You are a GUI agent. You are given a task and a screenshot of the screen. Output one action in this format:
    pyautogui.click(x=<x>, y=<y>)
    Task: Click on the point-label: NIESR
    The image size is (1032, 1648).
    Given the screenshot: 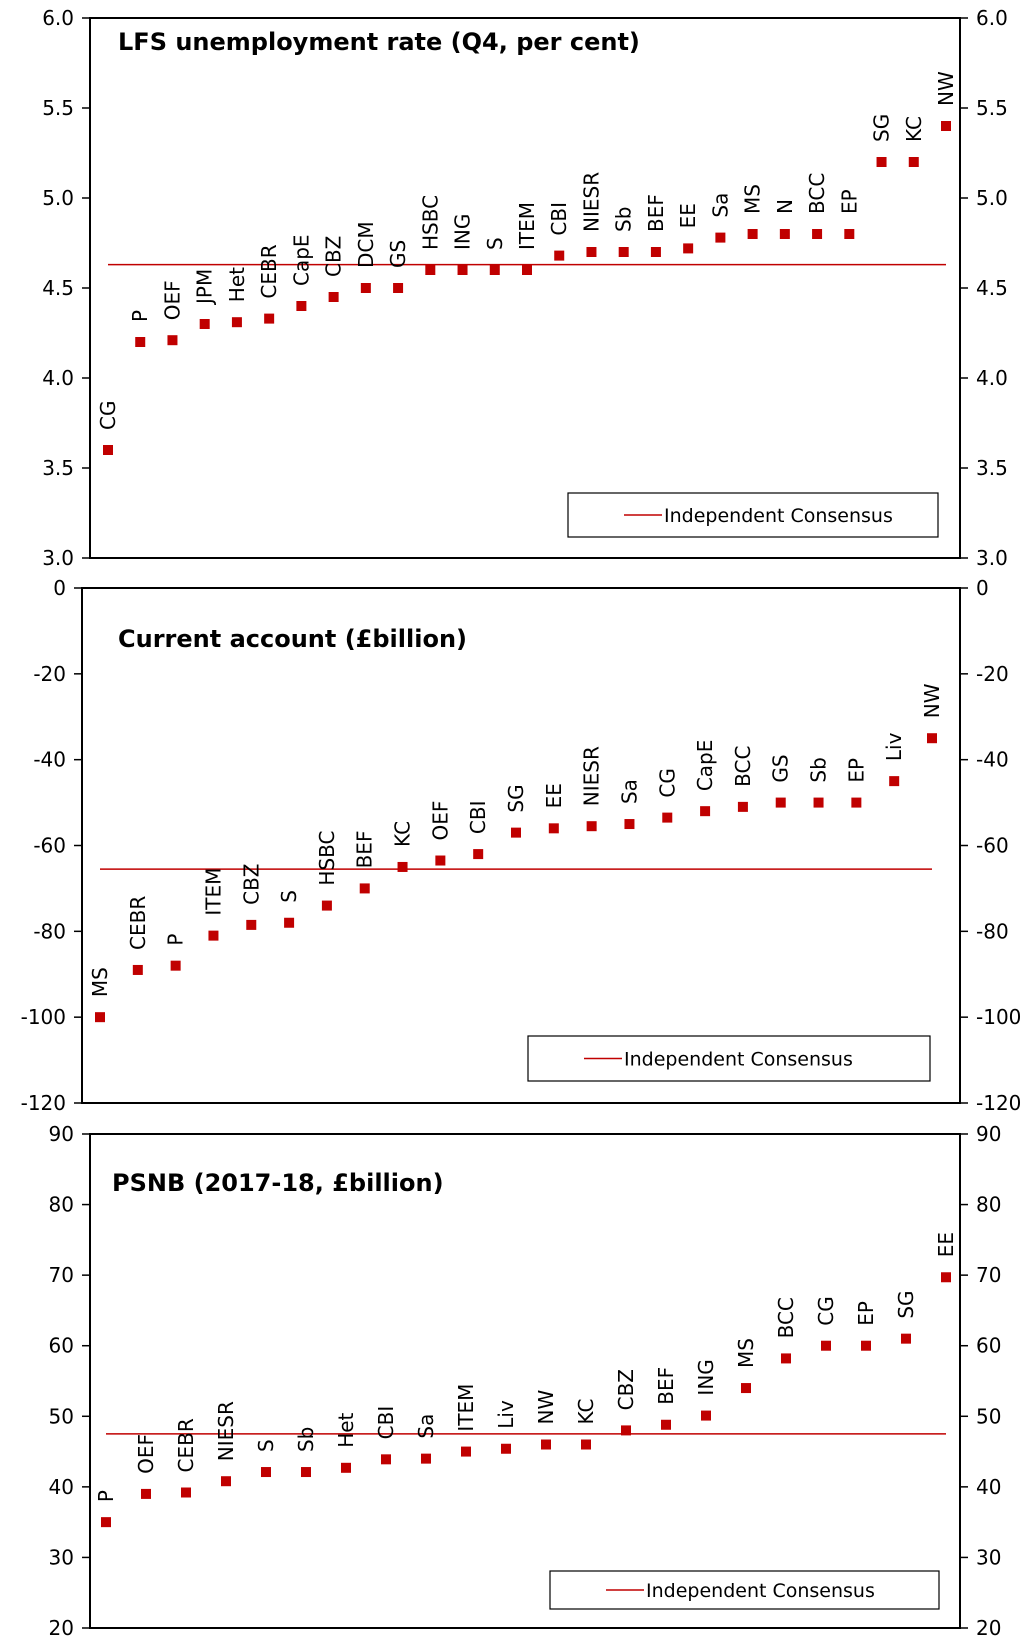 What is the action you would take?
    pyautogui.click(x=226, y=1431)
    